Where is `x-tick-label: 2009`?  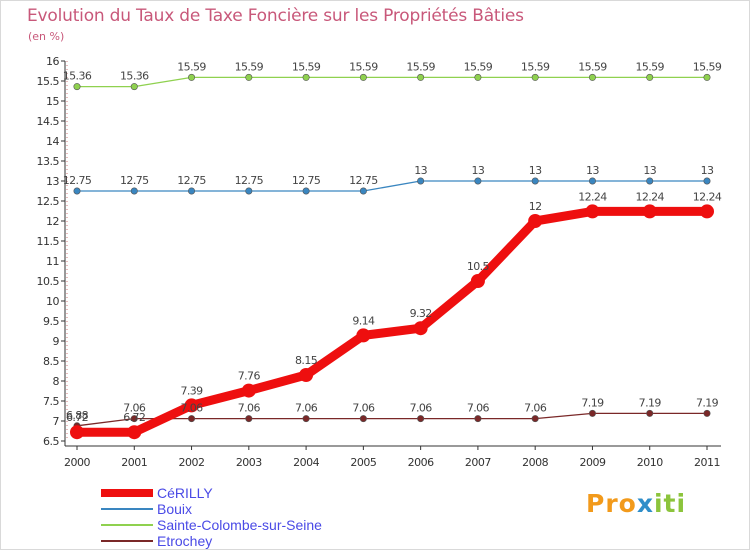
x-tick-label: 2009 is located at coordinates (592, 462).